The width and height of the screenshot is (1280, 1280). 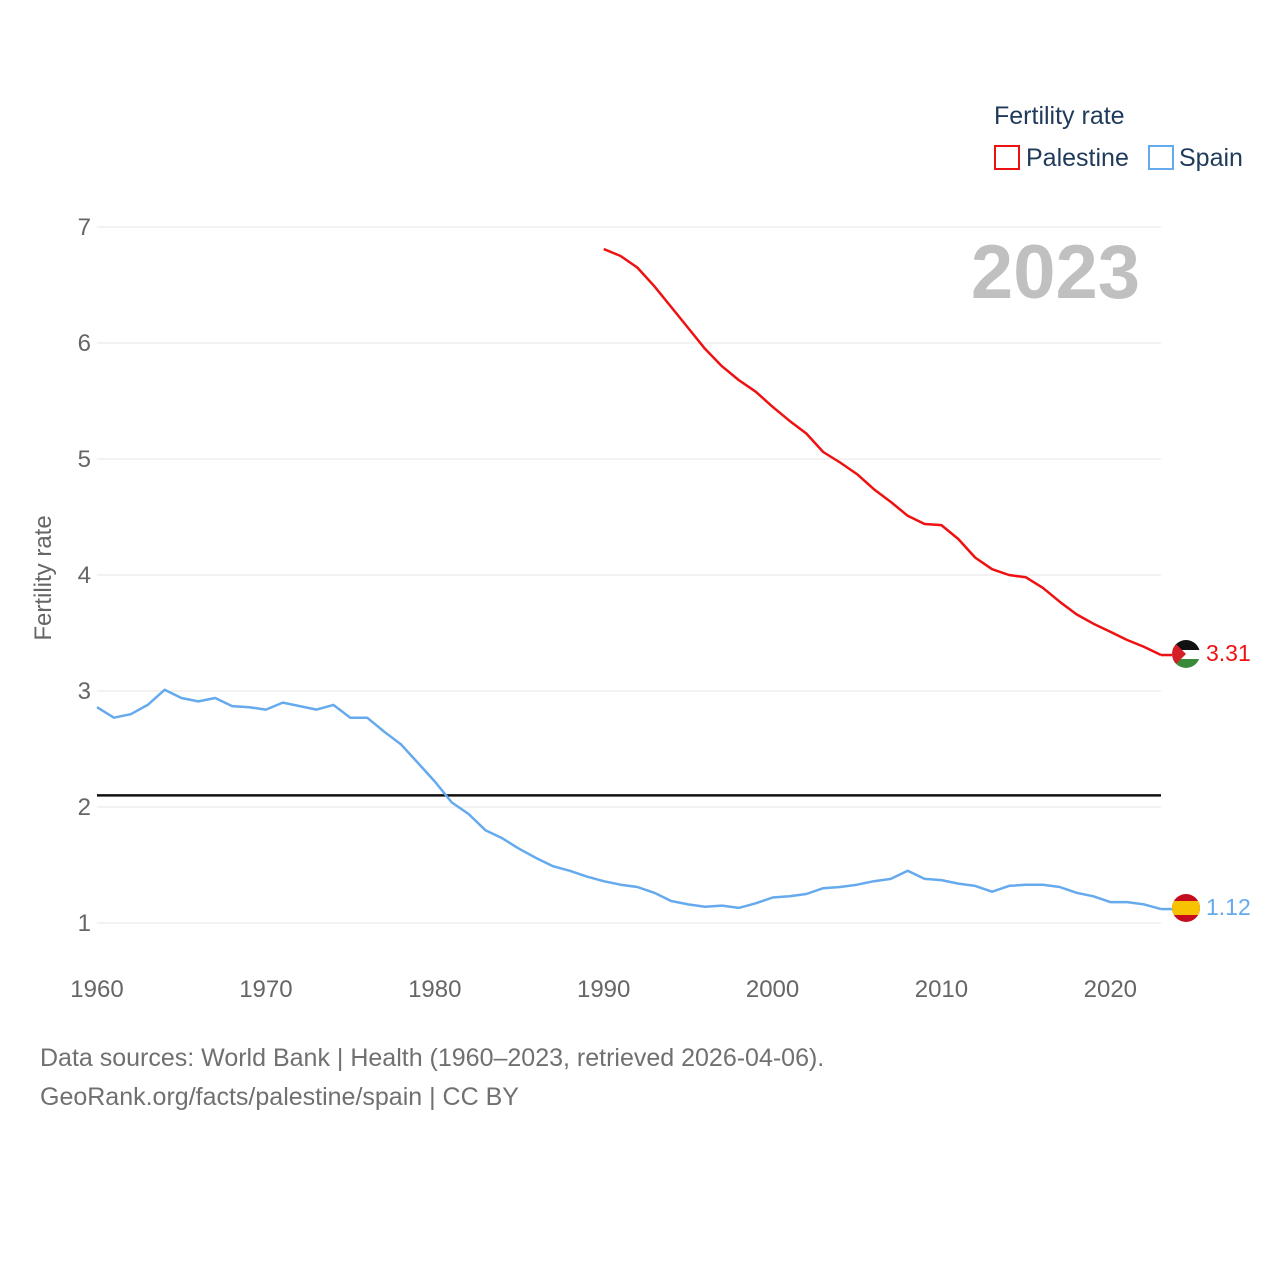 I want to click on legend-label-palestine: Palestine, so click(x=1077, y=158).